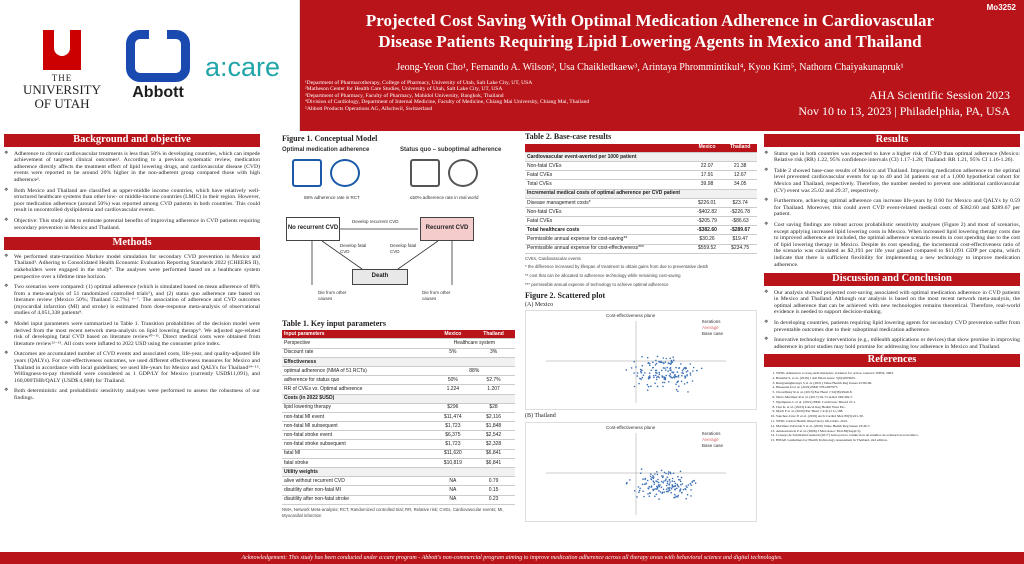  What do you see at coordinates (707, 239) in the screenshot?
I see `mexico-cell: $30.26` at bounding box center [707, 239].